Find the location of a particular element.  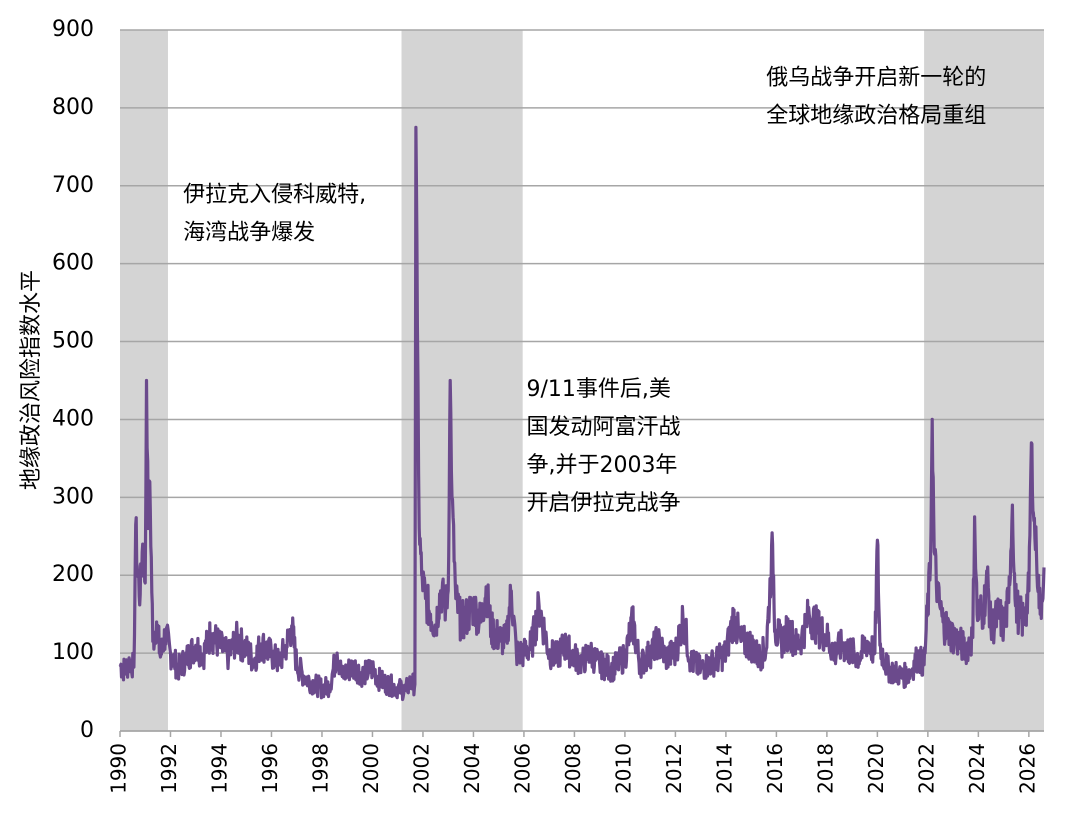

y-tick-labels: 0 100 200 300 400 500 600 700 800 900 is located at coordinates (73, 380).